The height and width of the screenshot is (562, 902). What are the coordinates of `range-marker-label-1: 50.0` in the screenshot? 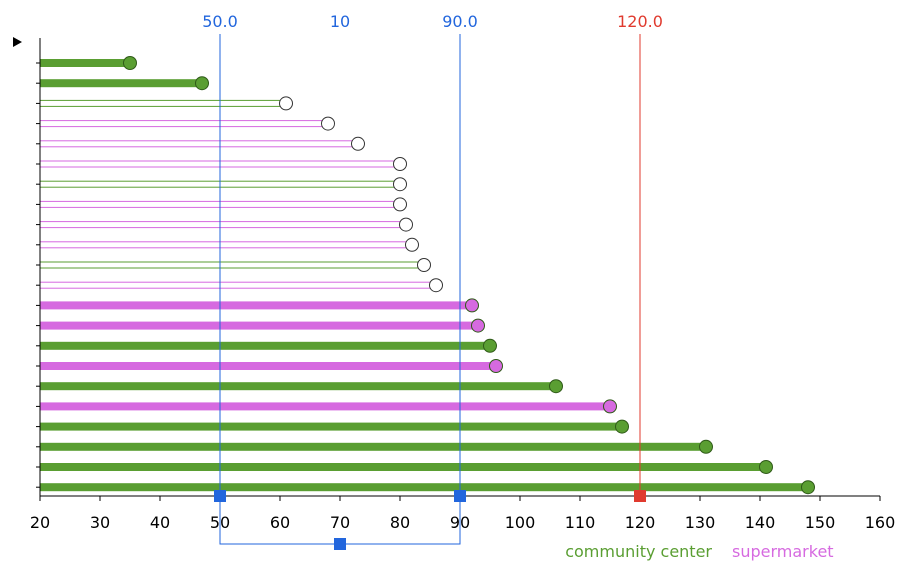 It's located at (220, 21).